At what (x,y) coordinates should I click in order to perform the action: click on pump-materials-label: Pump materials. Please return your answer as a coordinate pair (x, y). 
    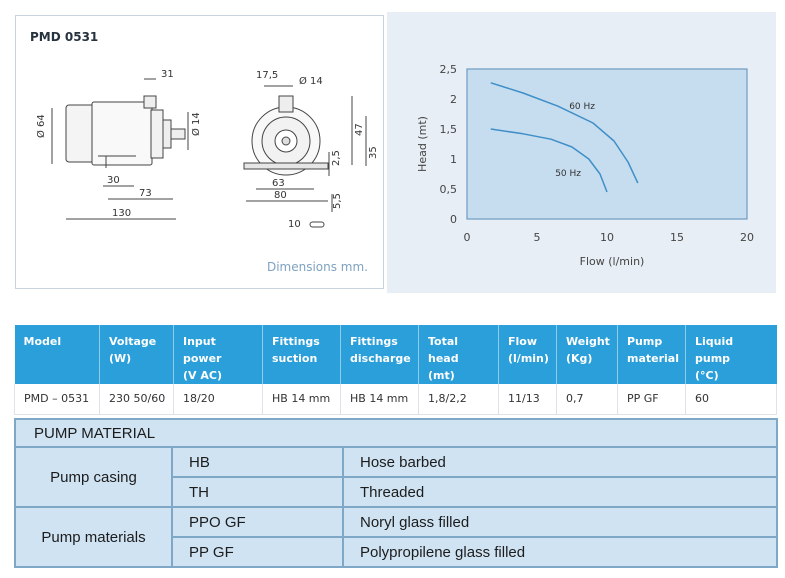
    Looking at the image, I should click on (93, 537).